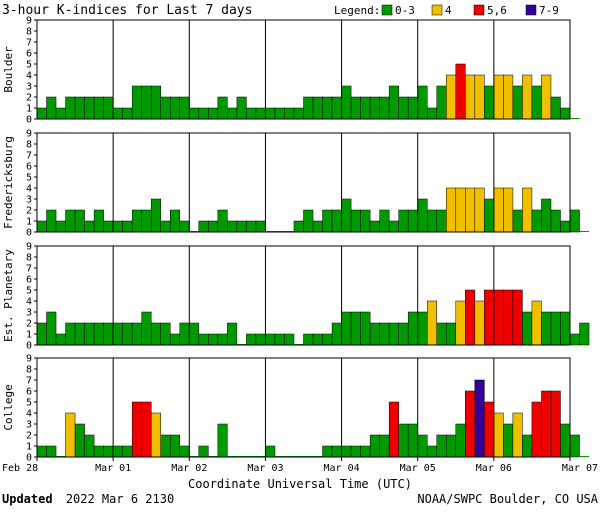  What do you see at coordinates (8, 295) in the screenshot?
I see `panel-label-est-planetary: Est. Planetary` at bounding box center [8, 295].